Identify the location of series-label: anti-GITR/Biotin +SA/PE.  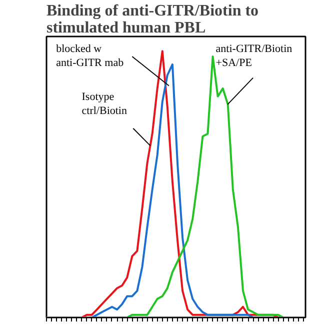
(254, 56).